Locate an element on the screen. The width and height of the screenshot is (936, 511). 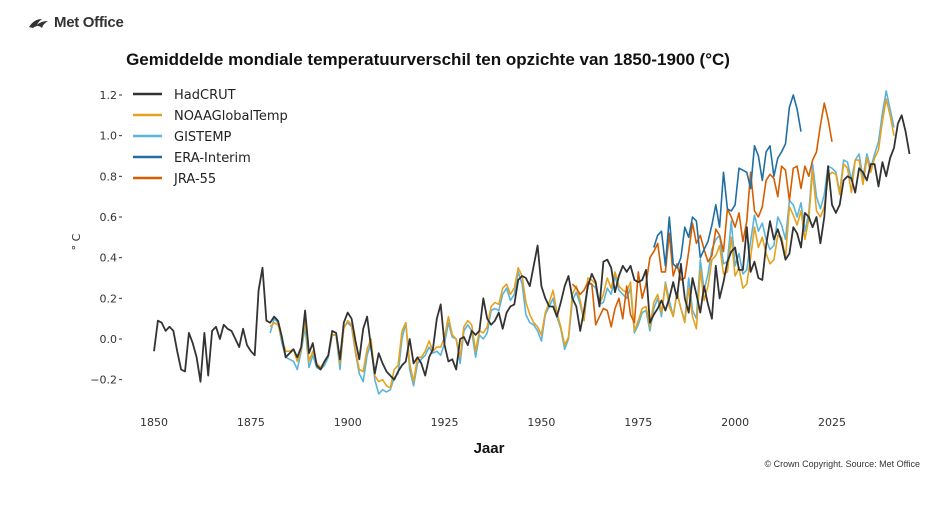
y-tick-label: 0.6 is located at coordinates (109, 217).